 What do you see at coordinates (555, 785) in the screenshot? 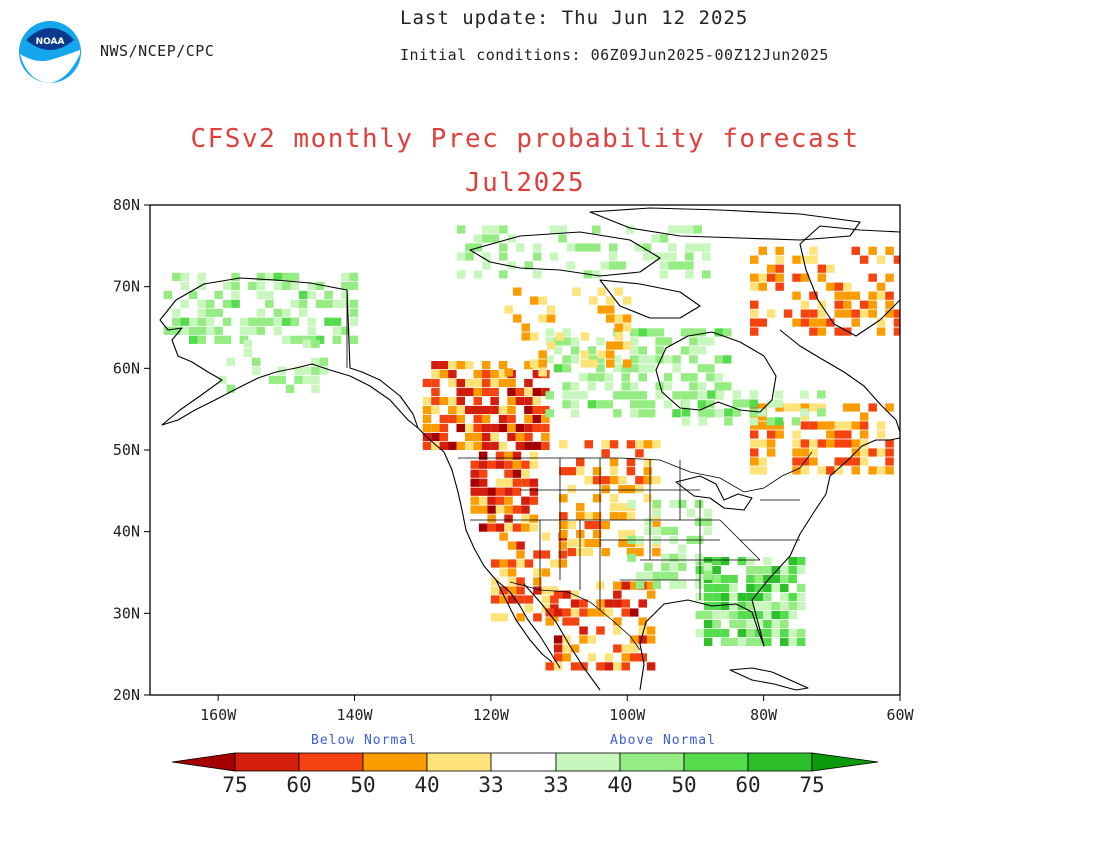
I see `legend-value-above: 33` at bounding box center [555, 785].